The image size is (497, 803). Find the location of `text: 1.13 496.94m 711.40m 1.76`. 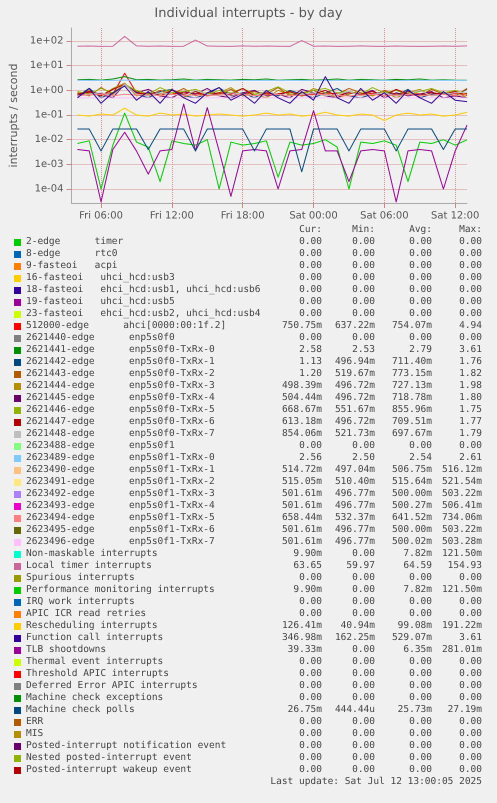

text: 1.13 496.94m 711.40m 1.76 is located at coordinates (390, 361).